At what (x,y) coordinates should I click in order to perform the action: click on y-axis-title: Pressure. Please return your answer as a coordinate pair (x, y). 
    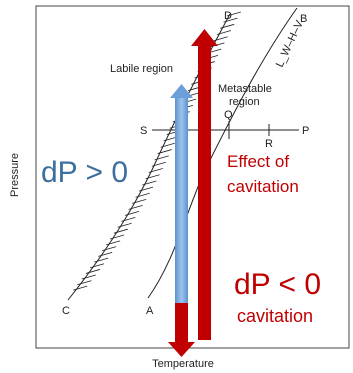
    Looking at the image, I should click on (15, 175).